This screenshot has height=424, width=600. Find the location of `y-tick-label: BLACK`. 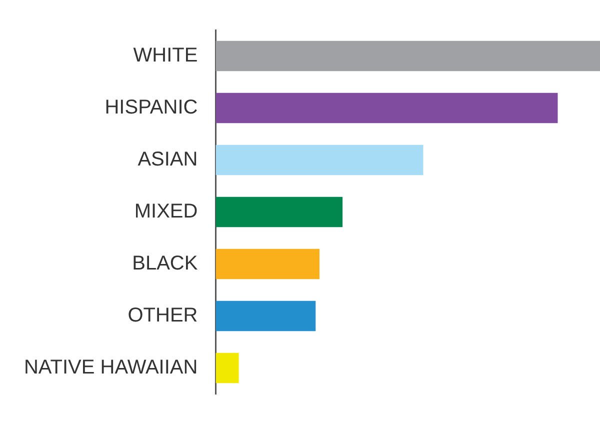

y-tick-label: BLACK is located at coordinates (165, 263).